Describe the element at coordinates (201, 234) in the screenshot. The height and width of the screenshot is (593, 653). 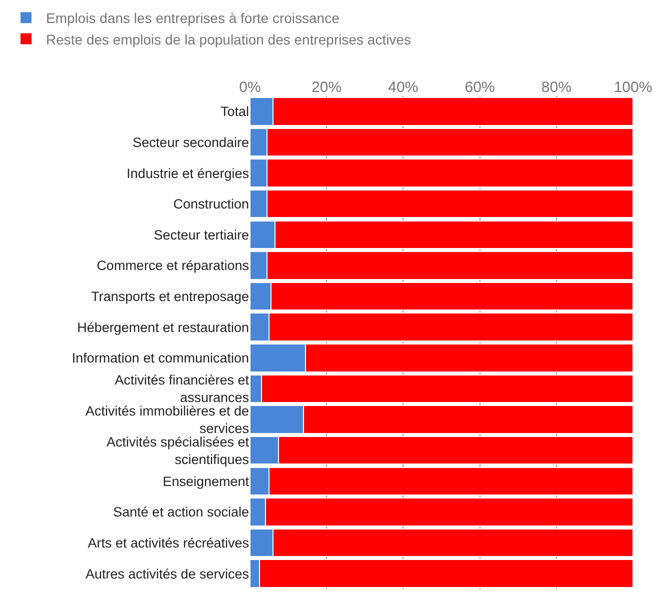
I see `y-tick-label: Secteur tertiaire` at that location.